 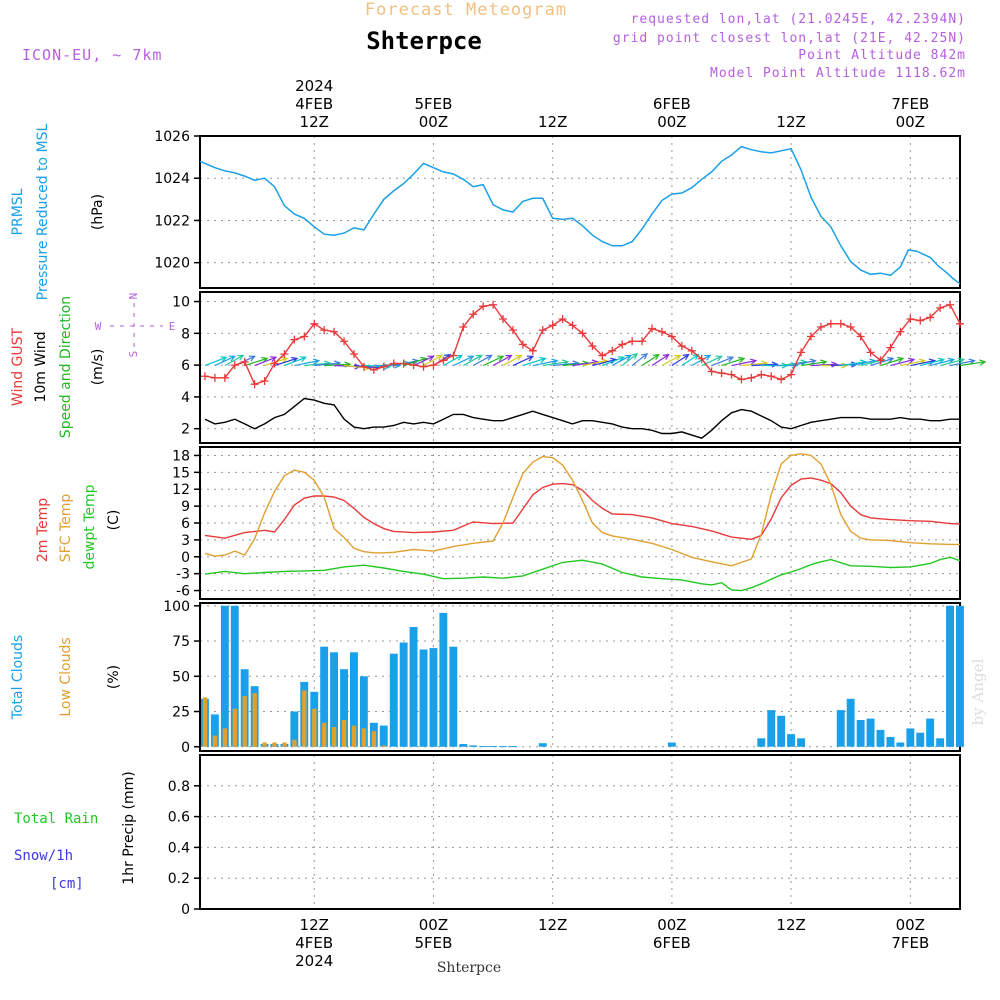 What do you see at coordinates (185, 541) in the screenshot?
I see `temperature-ytick-label: 3` at bounding box center [185, 541].